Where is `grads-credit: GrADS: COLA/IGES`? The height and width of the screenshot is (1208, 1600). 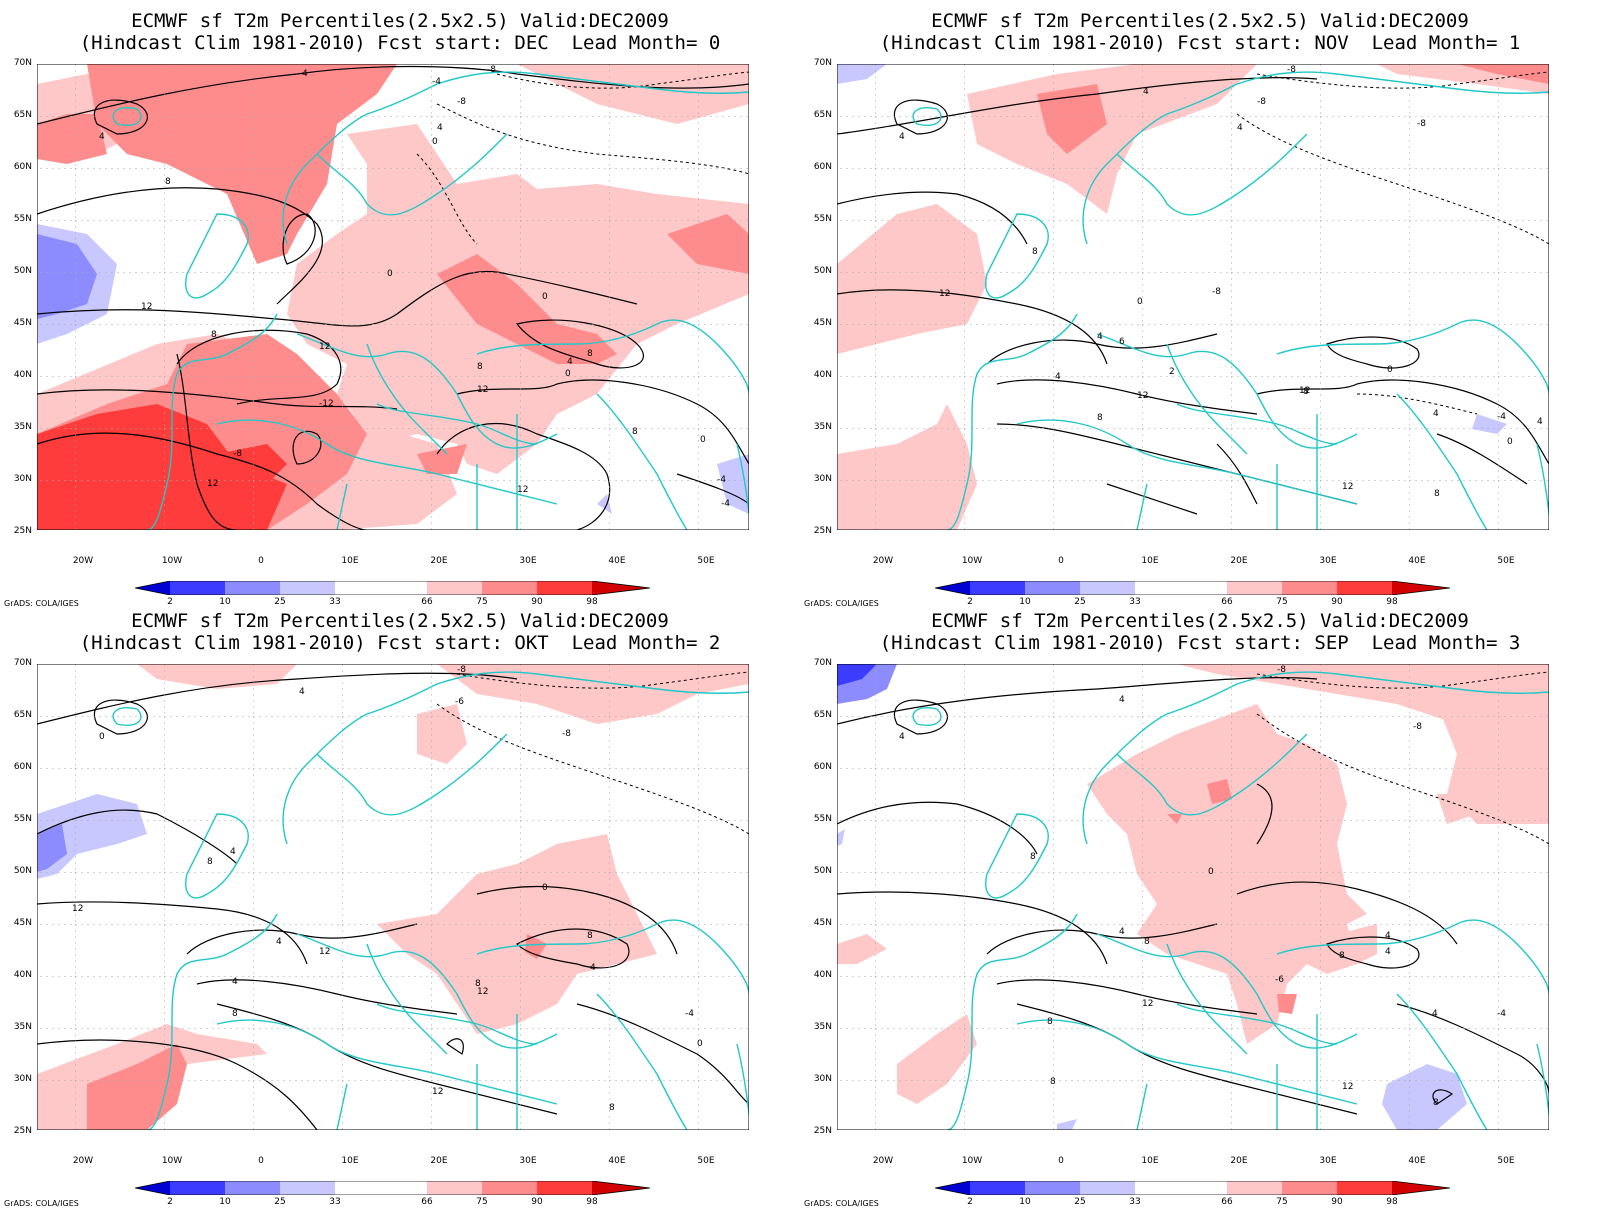 grads-credit: GrADS: COLA/IGES is located at coordinates (41, 603).